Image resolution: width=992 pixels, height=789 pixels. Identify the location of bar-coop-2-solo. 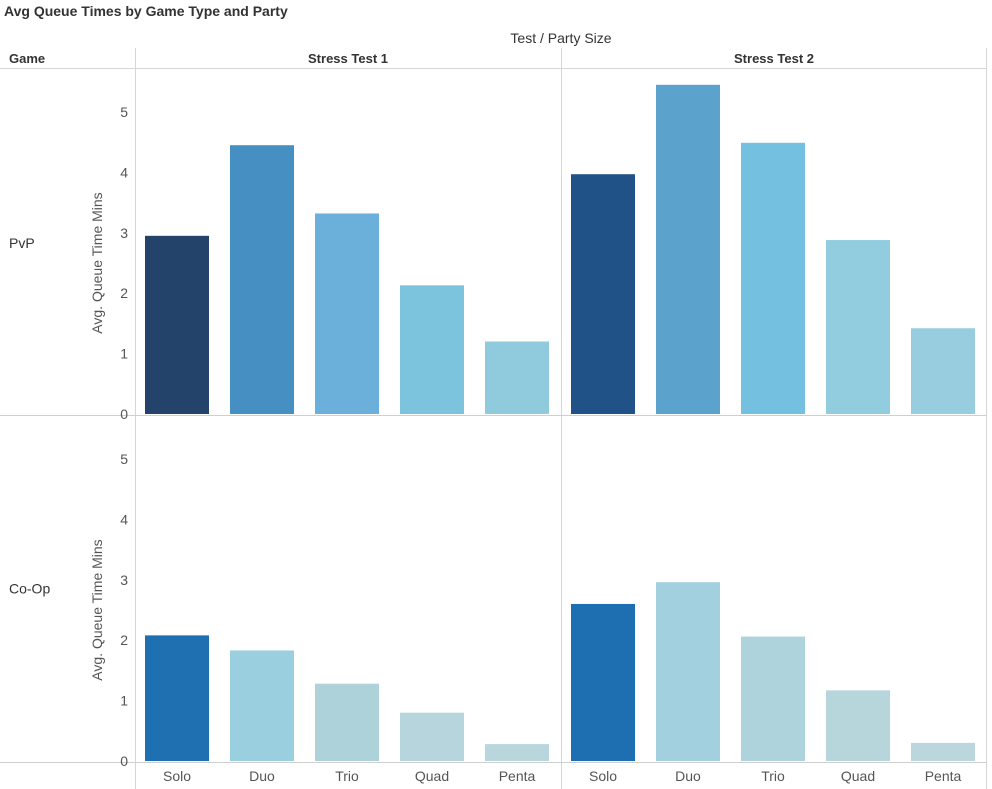
(603, 682).